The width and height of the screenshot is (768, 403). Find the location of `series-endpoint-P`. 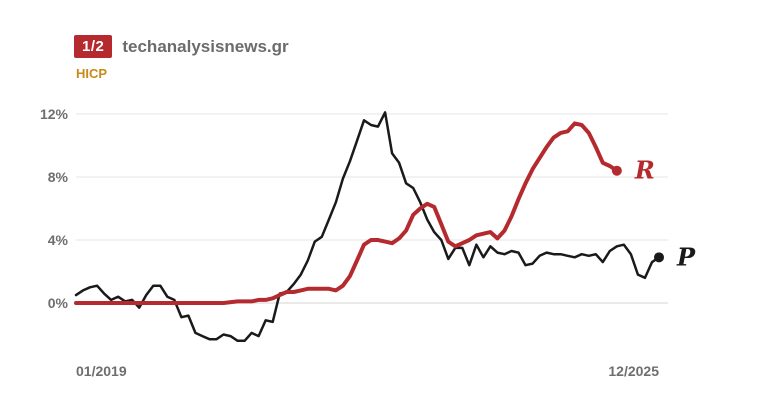

series-endpoint-P is located at coordinates (659, 257).